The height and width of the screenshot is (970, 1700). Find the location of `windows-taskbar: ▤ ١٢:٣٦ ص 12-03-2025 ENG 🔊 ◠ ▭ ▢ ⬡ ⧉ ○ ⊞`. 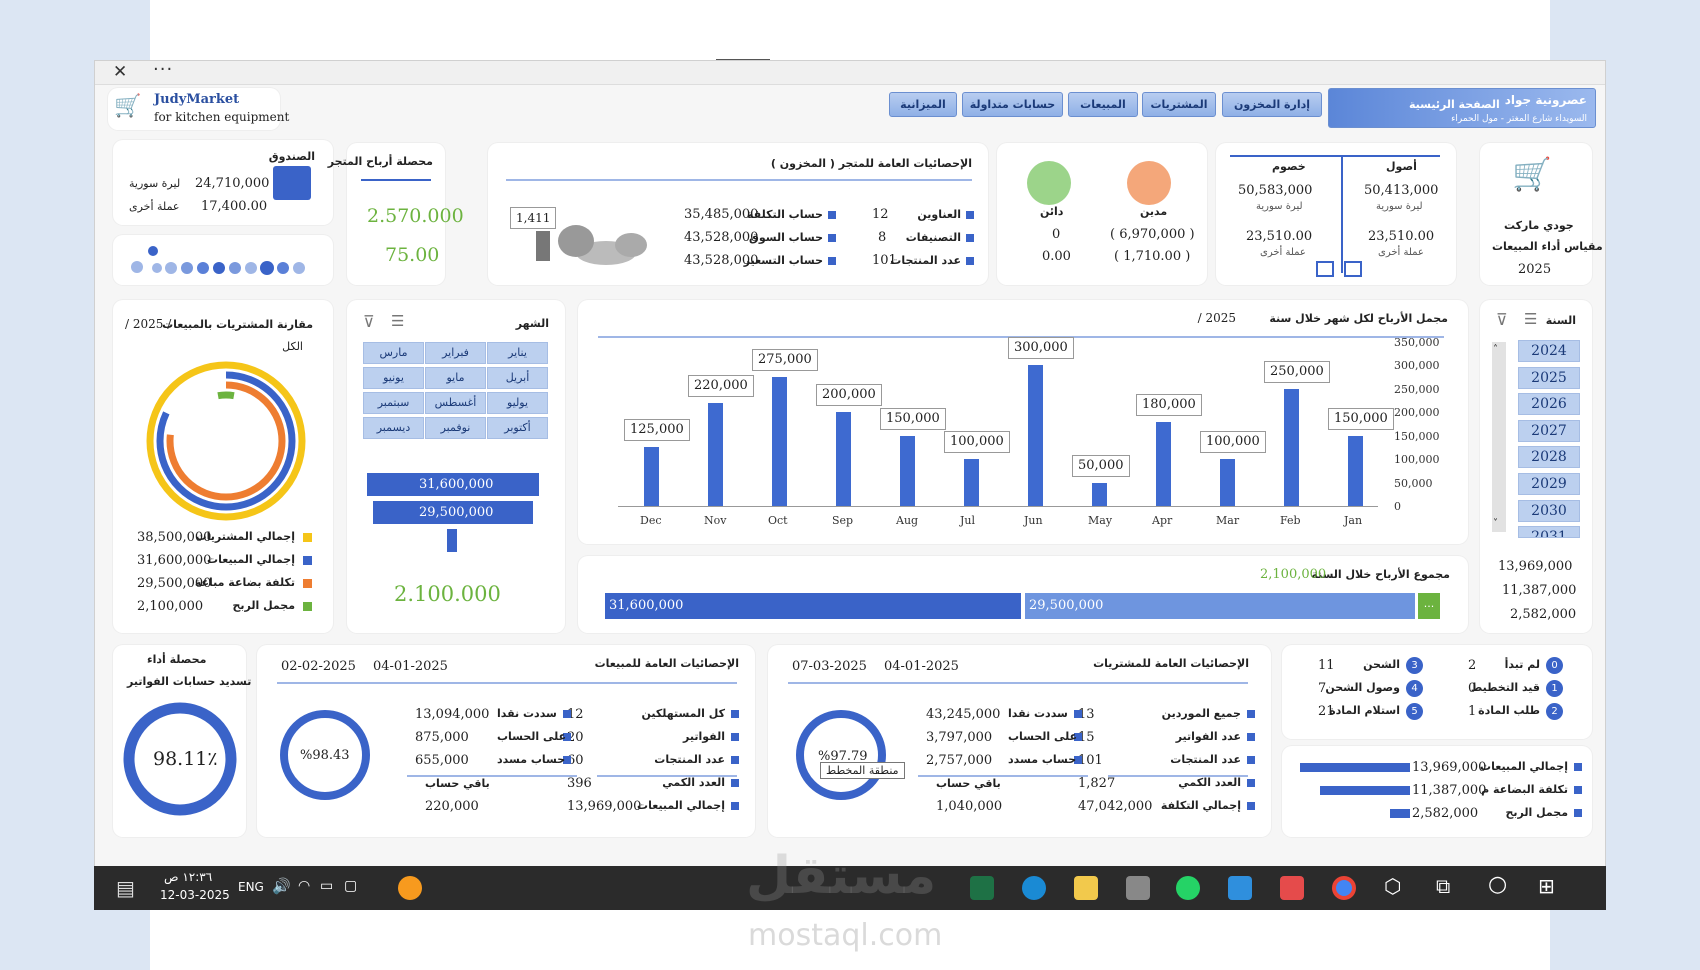

windows-taskbar: ▤ ١٢:٣٦ ص 12-03-2025 ENG 🔊 ◠ ▭ ▢ ⬡ ⧉ ○ ⊞ is located at coordinates (850, 888).